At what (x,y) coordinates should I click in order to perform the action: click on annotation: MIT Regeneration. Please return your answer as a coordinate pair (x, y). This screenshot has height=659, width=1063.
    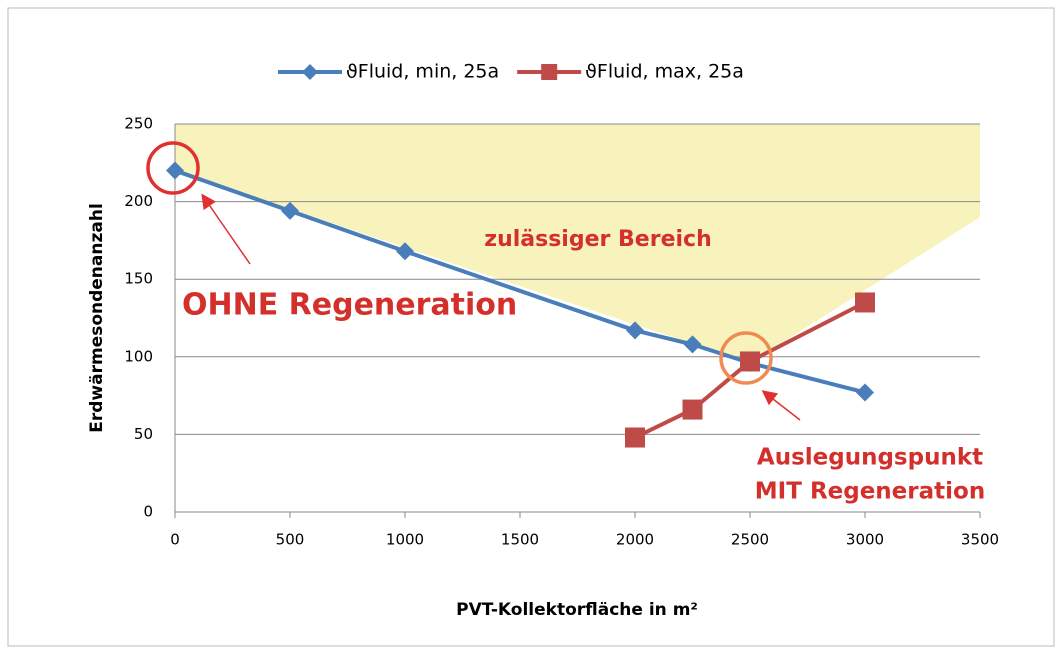
    Looking at the image, I should click on (870, 492).